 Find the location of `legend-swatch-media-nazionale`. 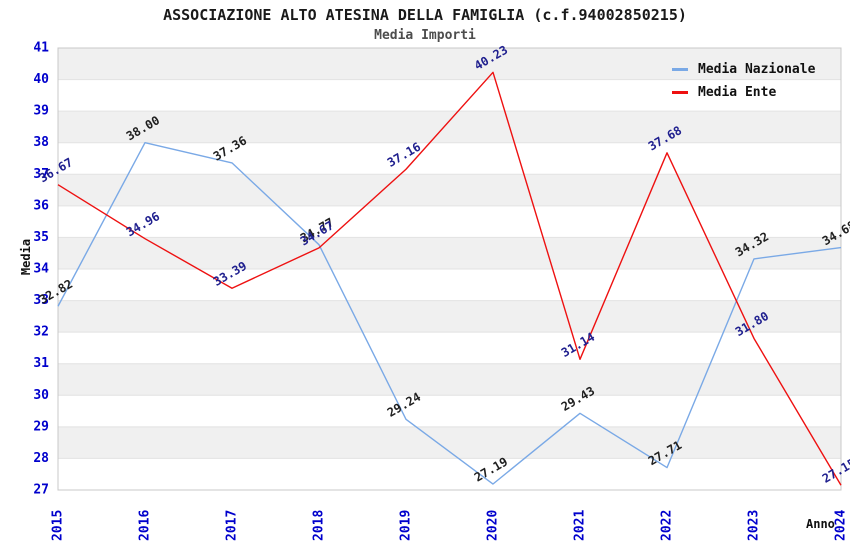

legend-swatch-media-nazionale is located at coordinates (680, 69).